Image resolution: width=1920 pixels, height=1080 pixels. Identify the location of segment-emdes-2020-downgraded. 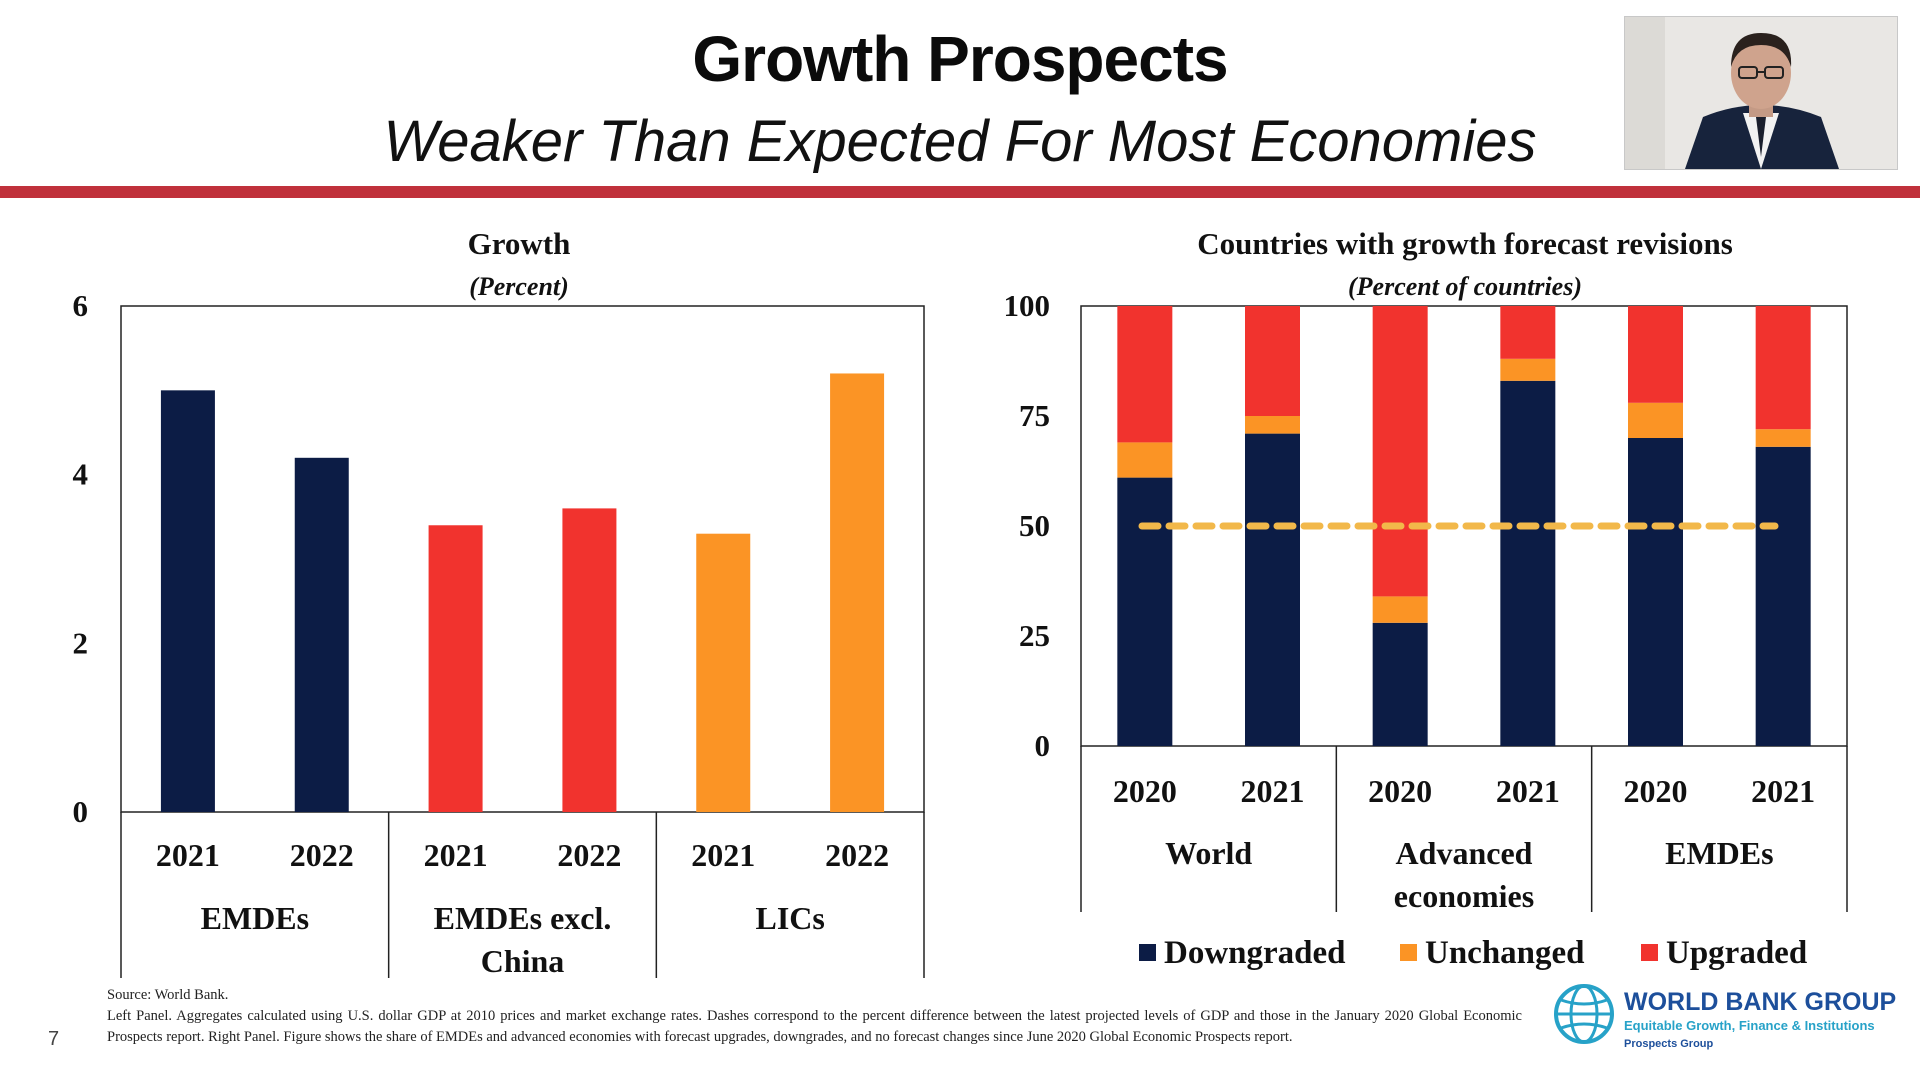
(1655, 592).